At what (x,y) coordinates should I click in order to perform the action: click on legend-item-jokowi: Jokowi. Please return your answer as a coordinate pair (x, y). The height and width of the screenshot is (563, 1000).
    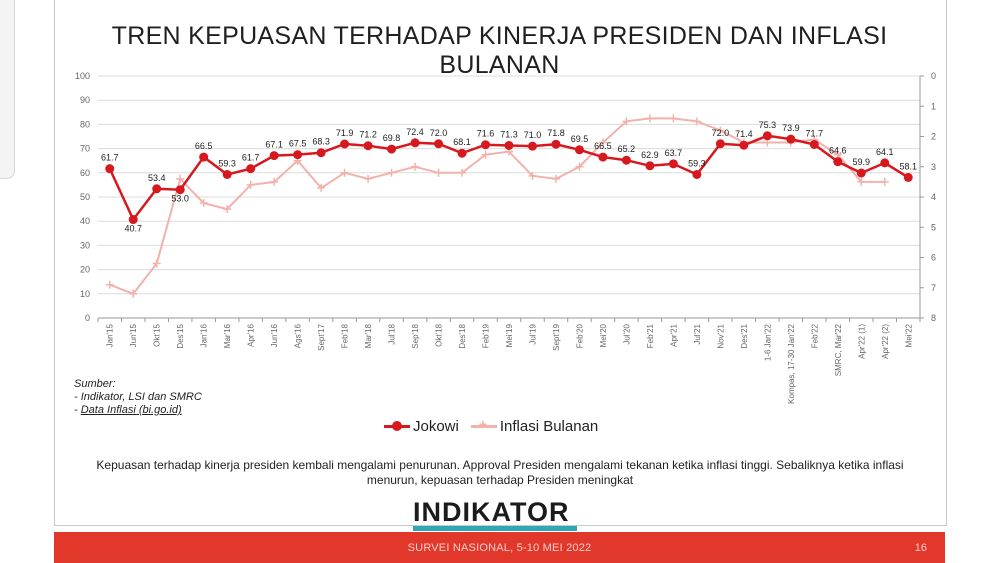
    Looking at the image, I should click on (421, 426).